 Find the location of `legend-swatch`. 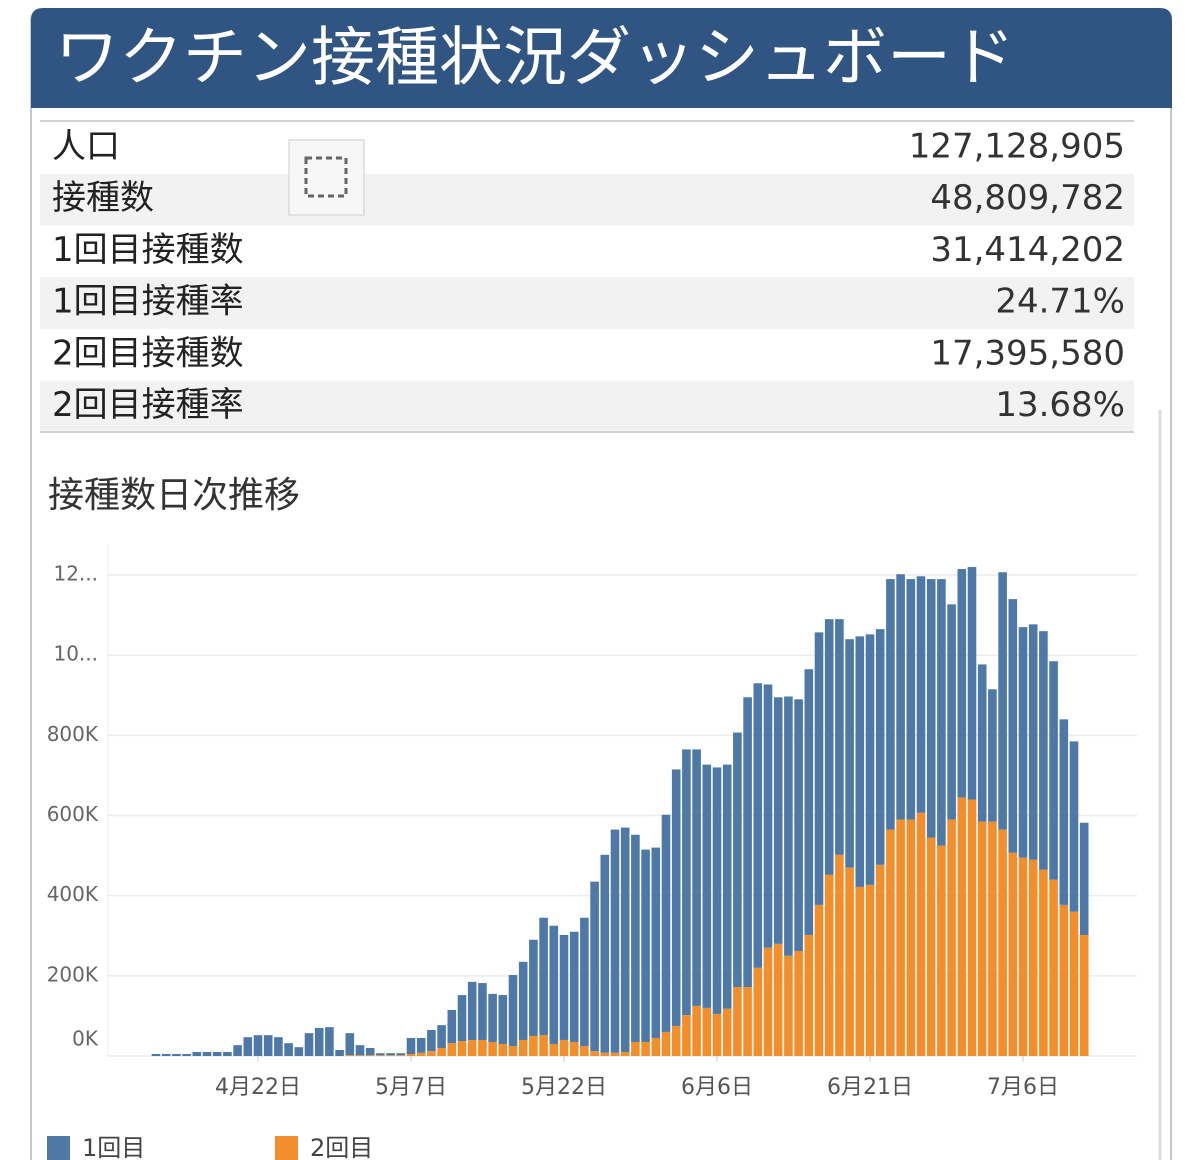

legend-swatch is located at coordinates (58, 1148).